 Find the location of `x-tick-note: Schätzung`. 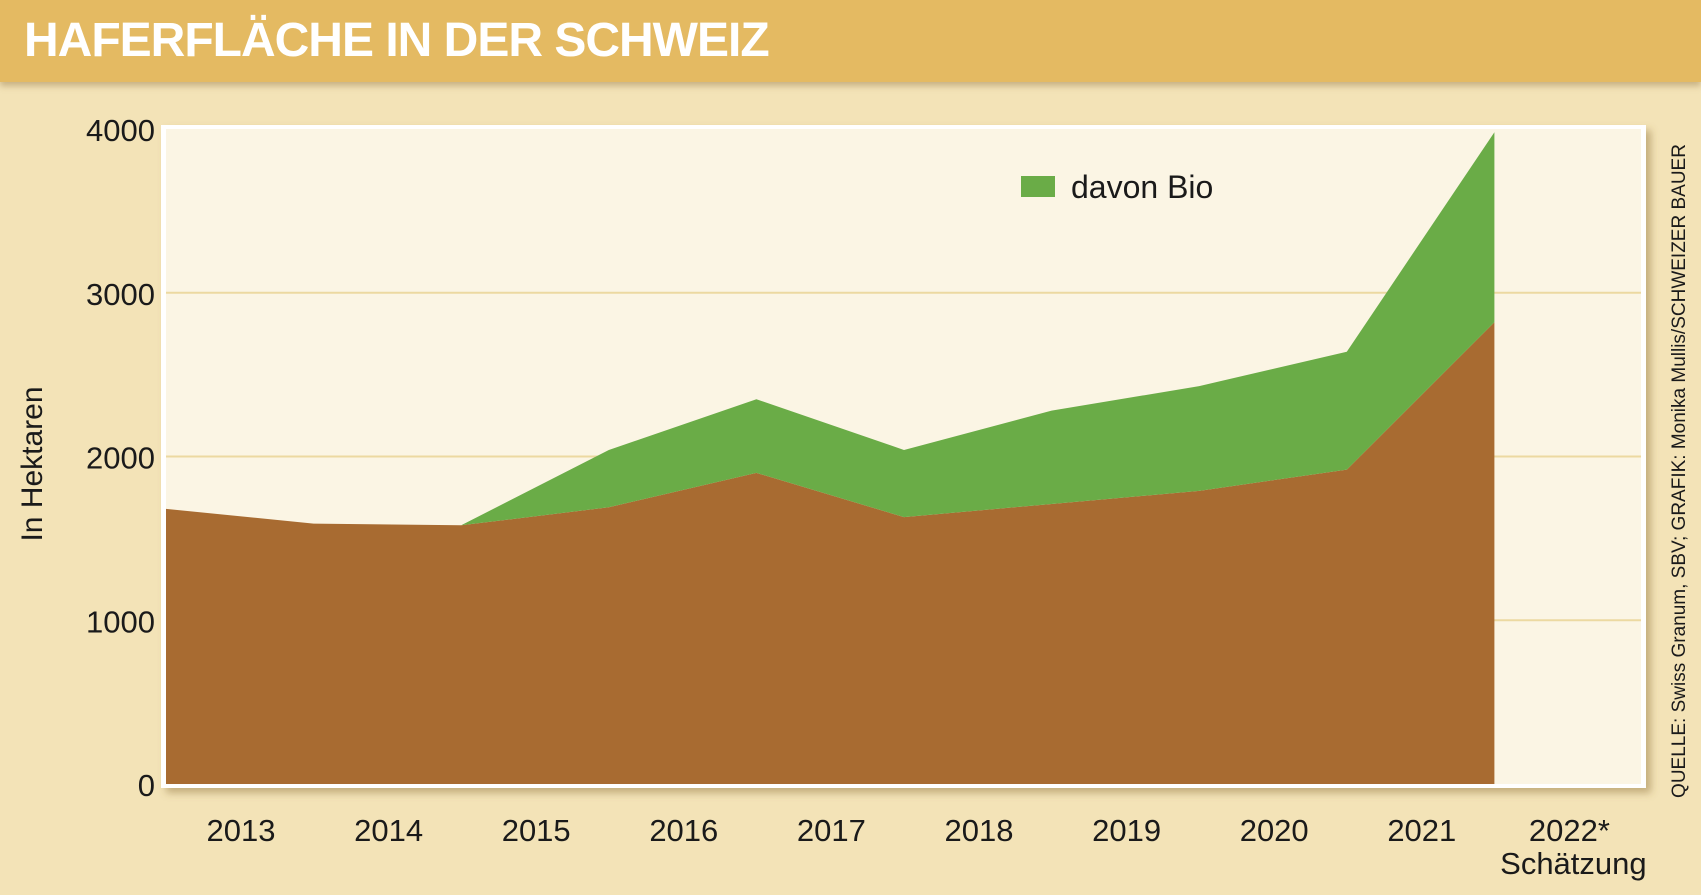

x-tick-note: Schätzung is located at coordinates (1573, 863).